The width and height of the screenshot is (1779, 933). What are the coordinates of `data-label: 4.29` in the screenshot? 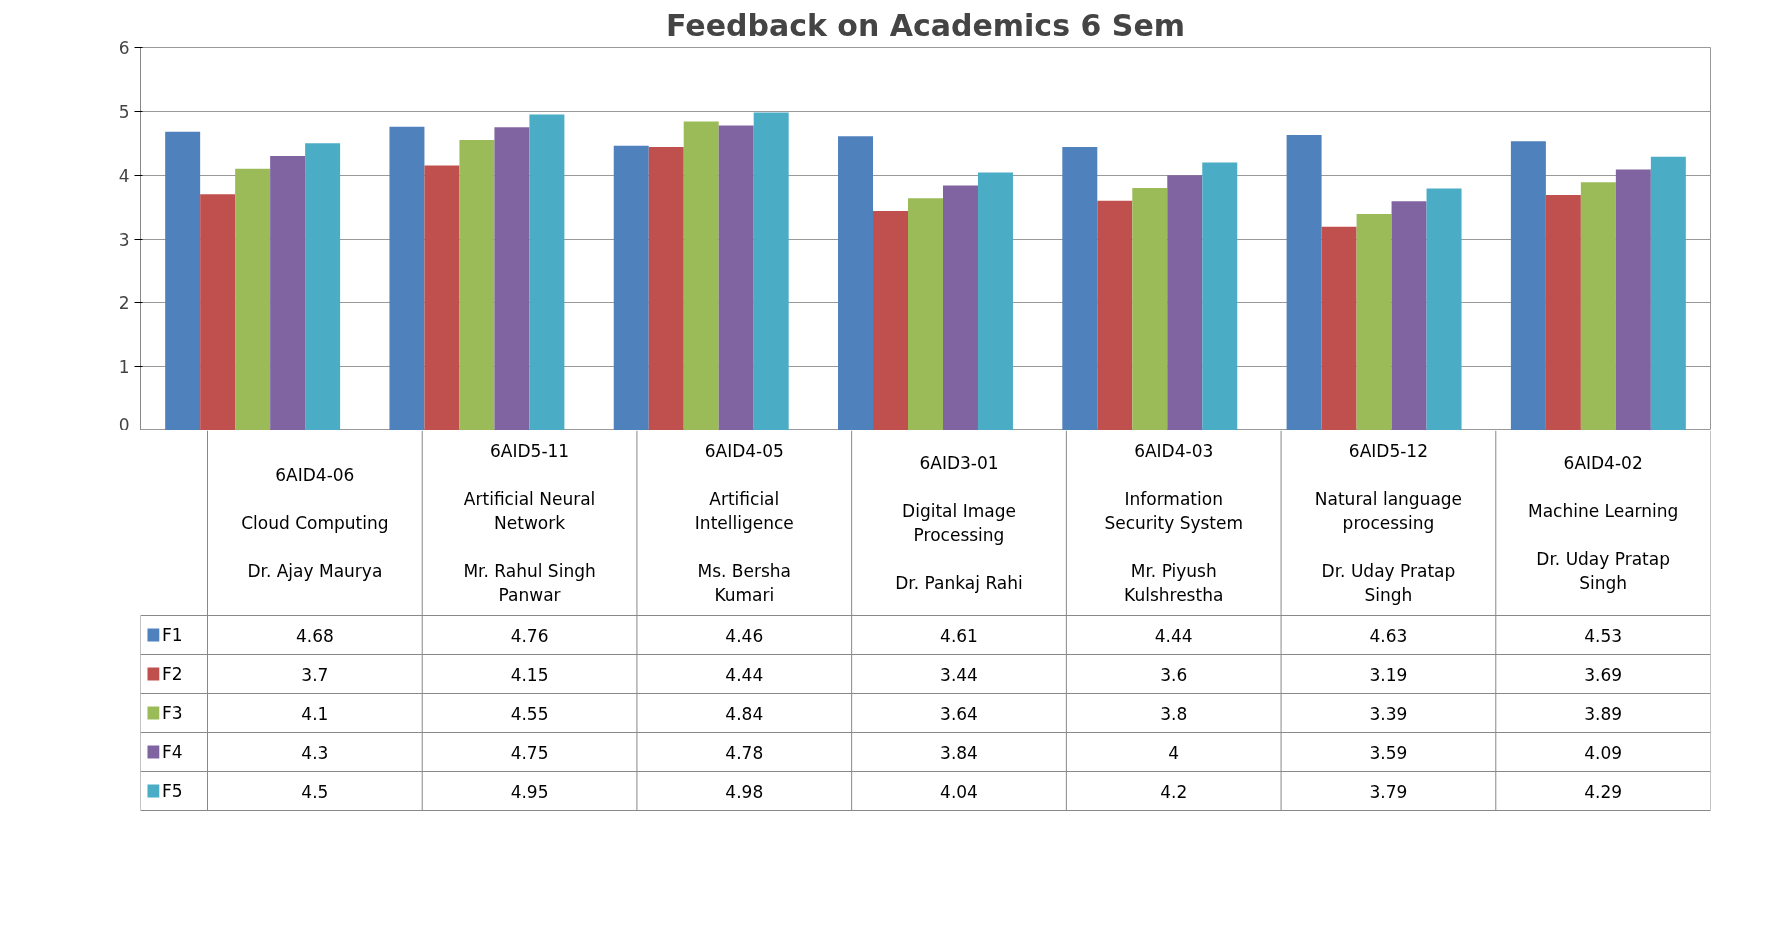 It's located at (1603, 791).